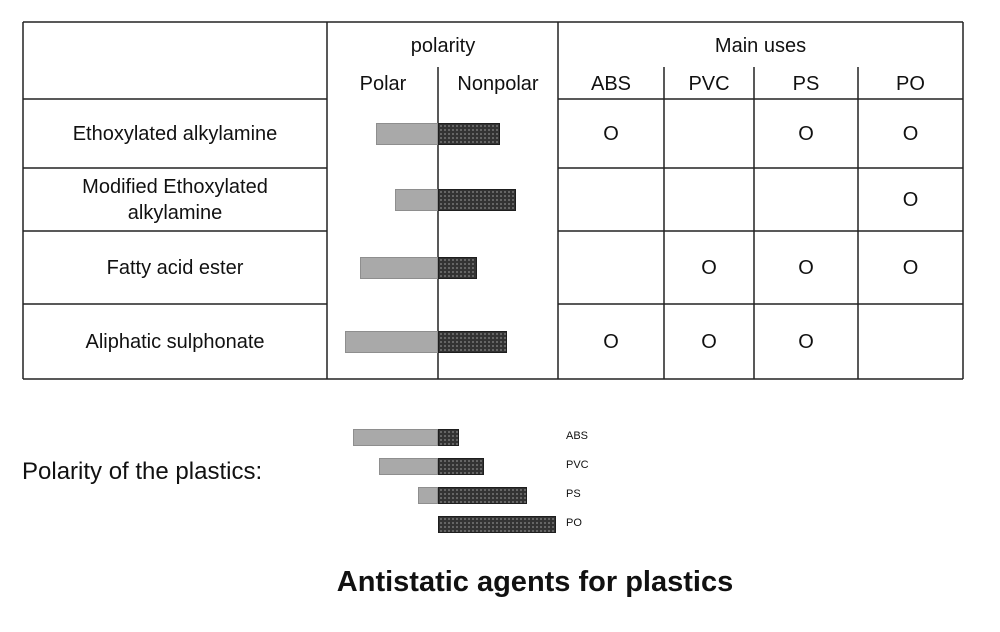 Image resolution: width=1000 pixels, height=632 pixels. What do you see at coordinates (573, 494) in the screenshot?
I see `plastic-name-label: PS` at bounding box center [573, 494].